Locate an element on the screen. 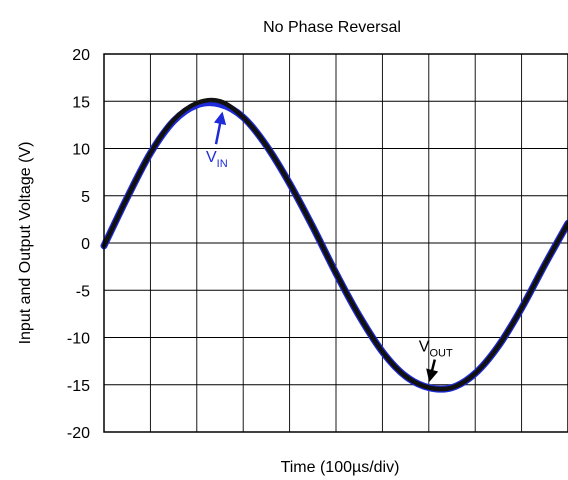 The height and width of the screenshot is (480, 568). y-tick-label: -15 is located at coordinates (78, 386).